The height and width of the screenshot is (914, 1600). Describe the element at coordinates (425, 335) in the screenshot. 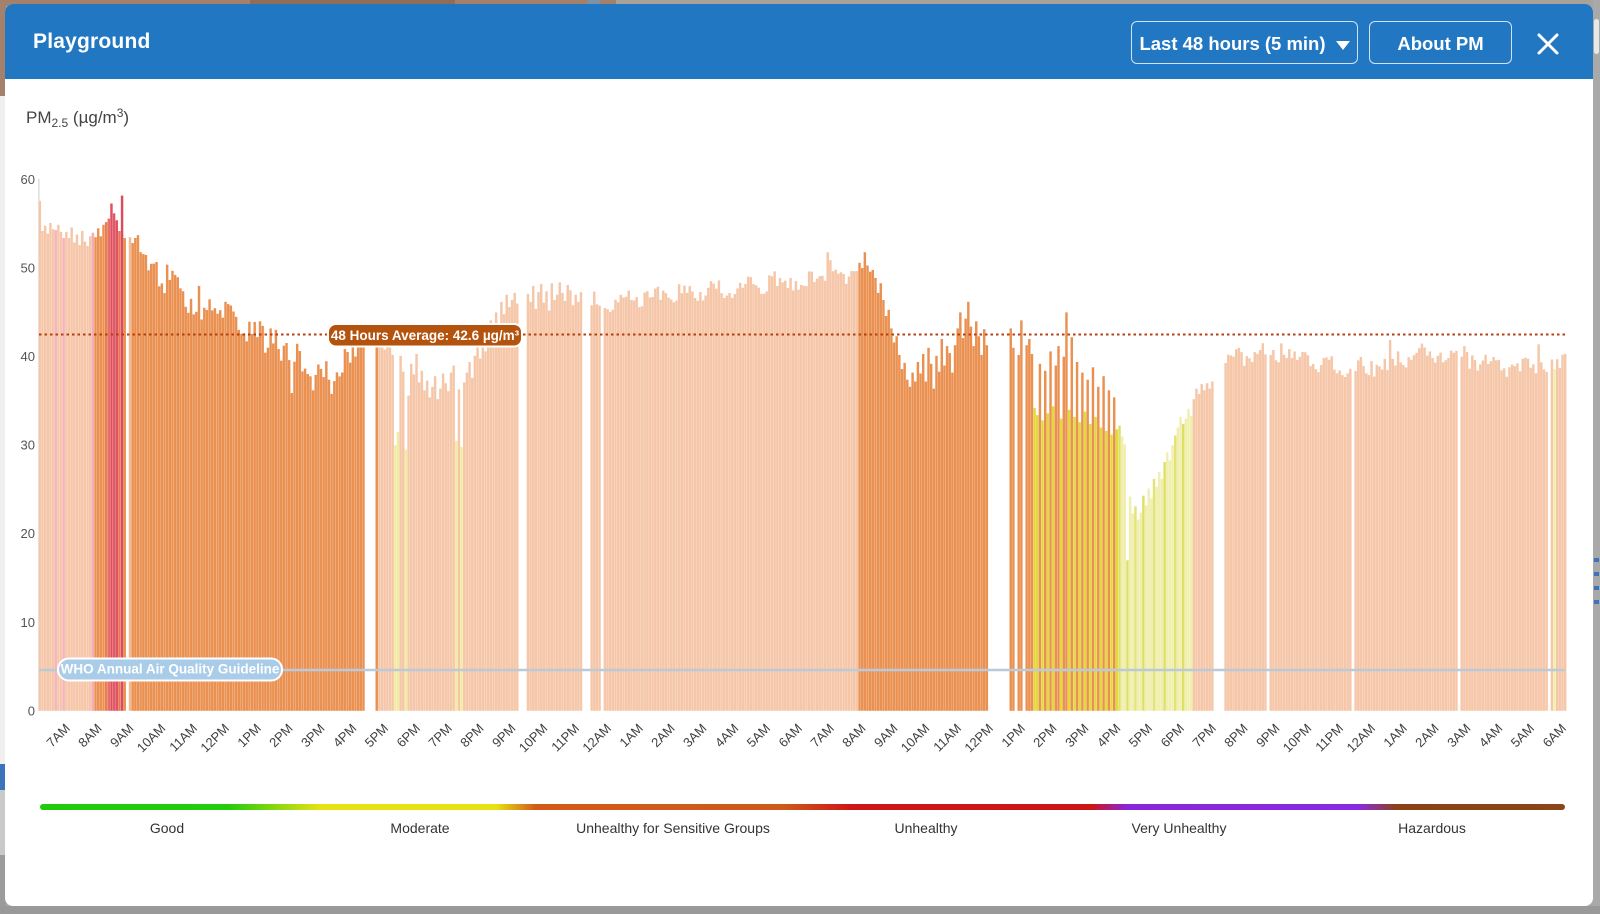

I see `svg-text: 48 Hours Average: 42.6 µg/m³` at that location.